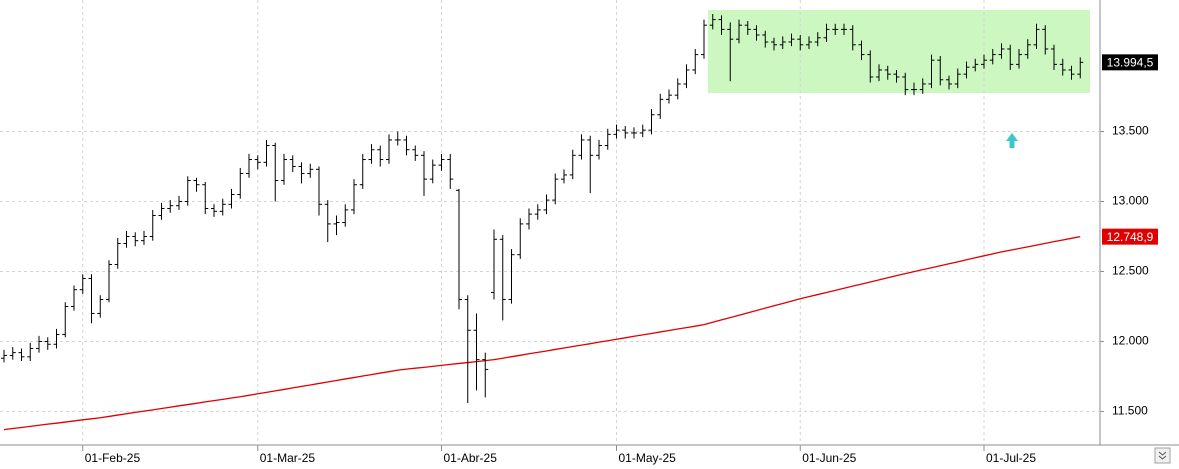  I want to click on last-average-label-box, so click(1130, 236).